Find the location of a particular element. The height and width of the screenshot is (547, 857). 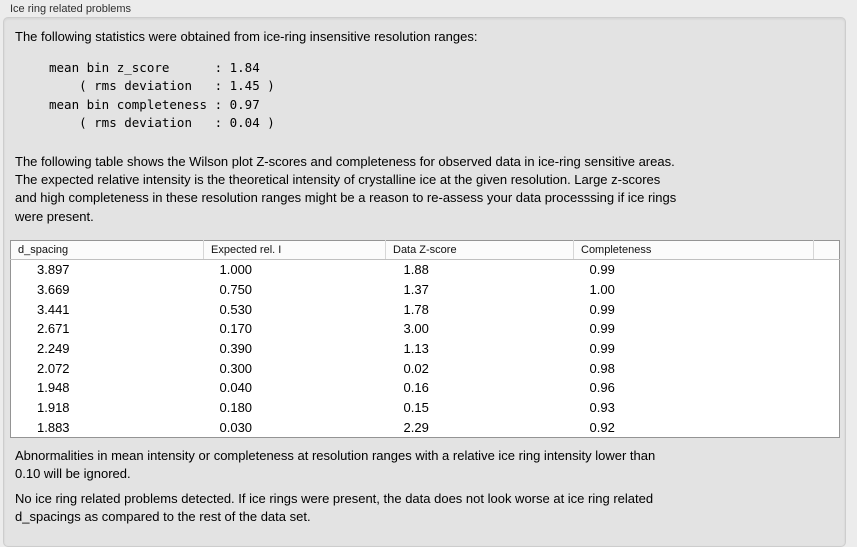

cell-expected-rel-i: 0.300 is located at coordinates (236, 368).